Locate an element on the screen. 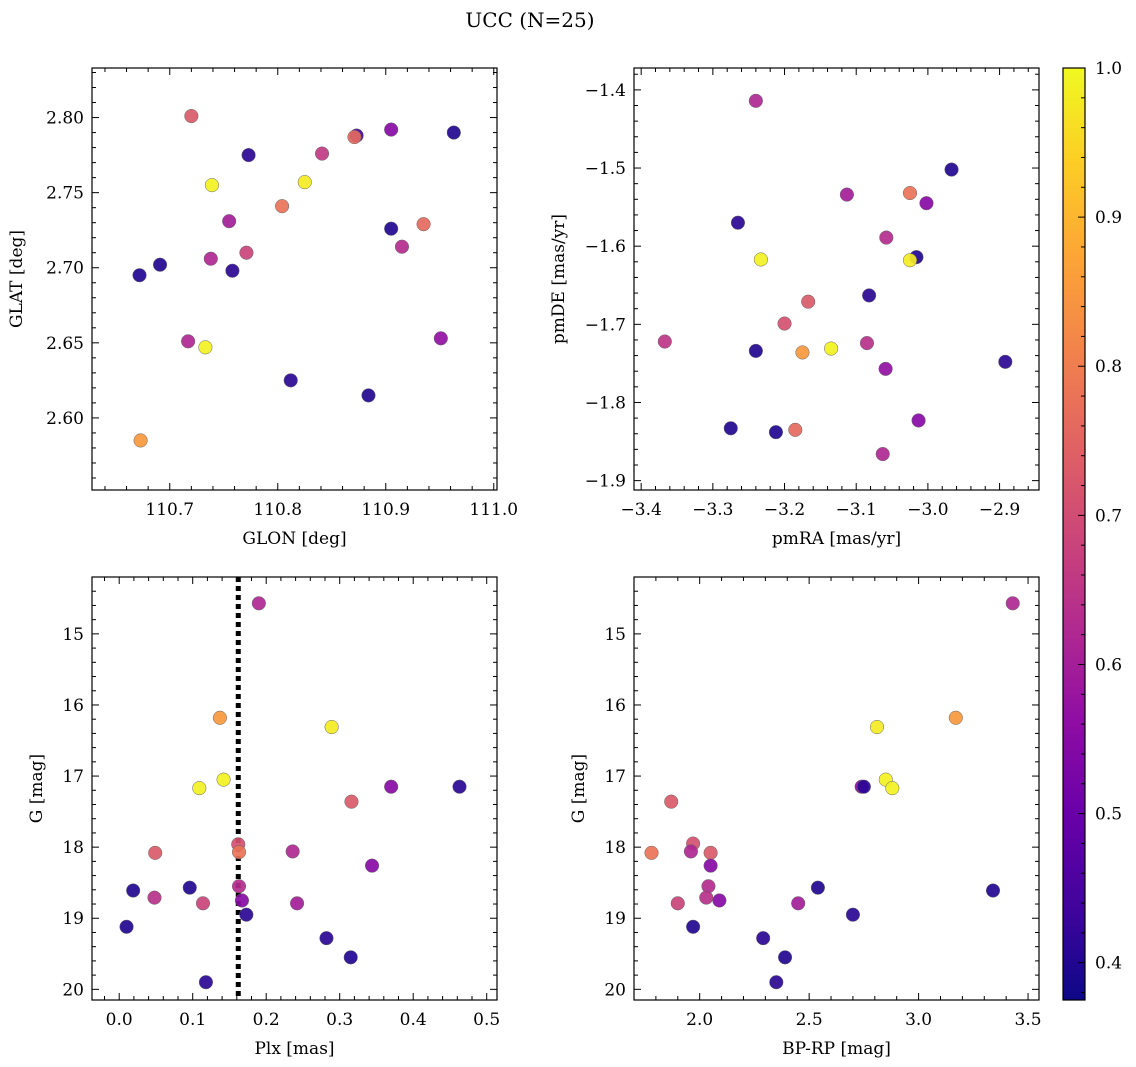 Image resolution: width=1136 pixels, height=1067 pixels. y-tick-label: −1.6 is located at coordinates (605, 247).